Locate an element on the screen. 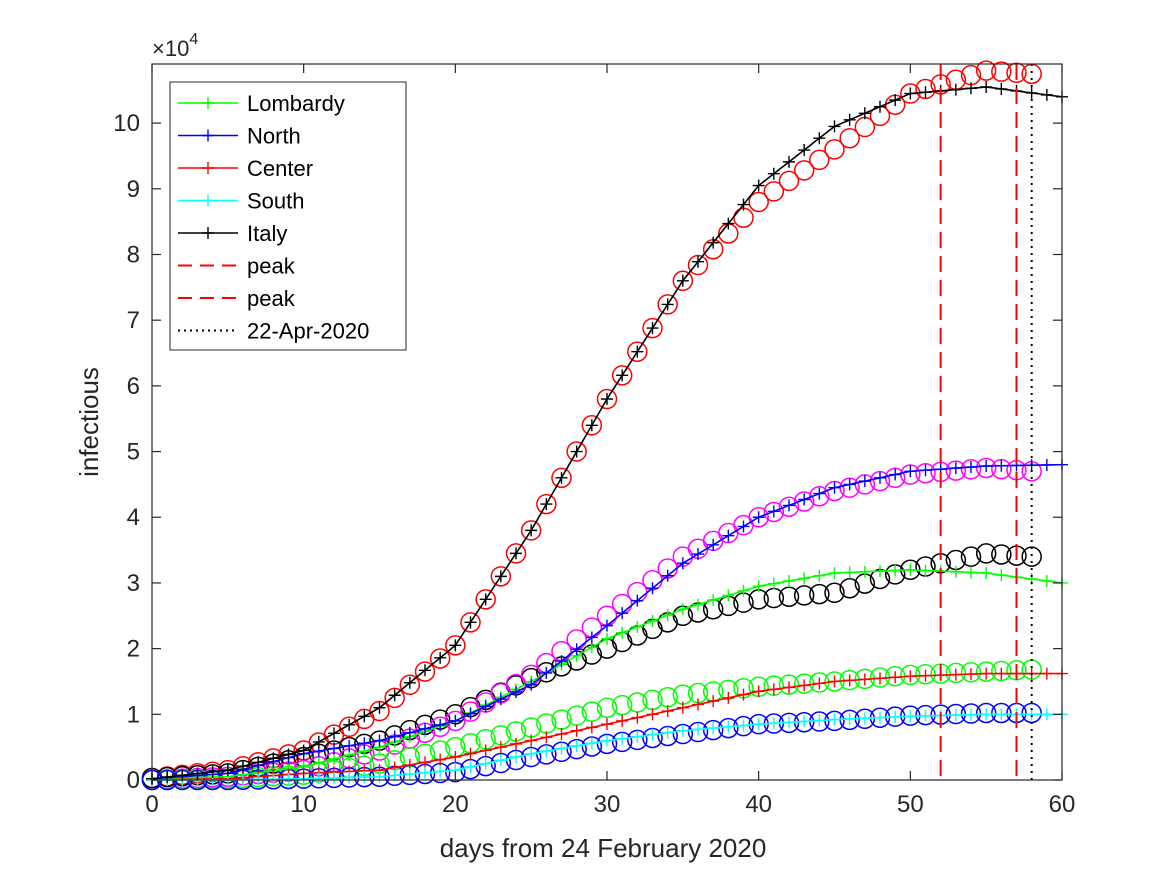 Image resolution: width=1167 pixels, height=875 pixels. y-tick-label-9: 9 is located at coordinates (133, 189).